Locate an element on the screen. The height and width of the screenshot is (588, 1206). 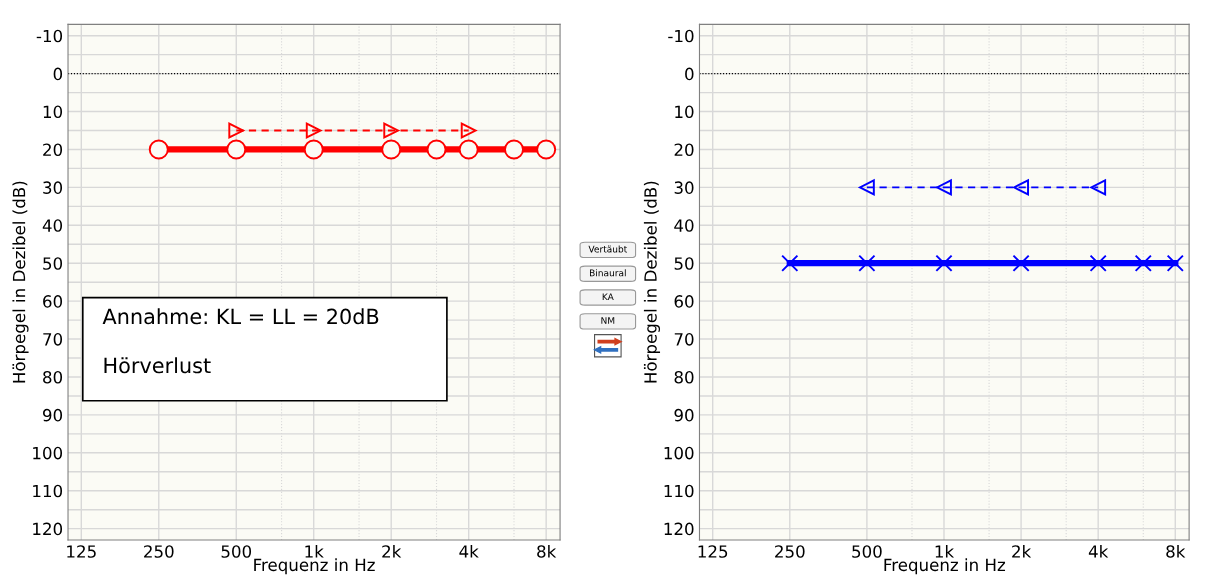
text: Vertäubt is located at coordinates (608, 249).